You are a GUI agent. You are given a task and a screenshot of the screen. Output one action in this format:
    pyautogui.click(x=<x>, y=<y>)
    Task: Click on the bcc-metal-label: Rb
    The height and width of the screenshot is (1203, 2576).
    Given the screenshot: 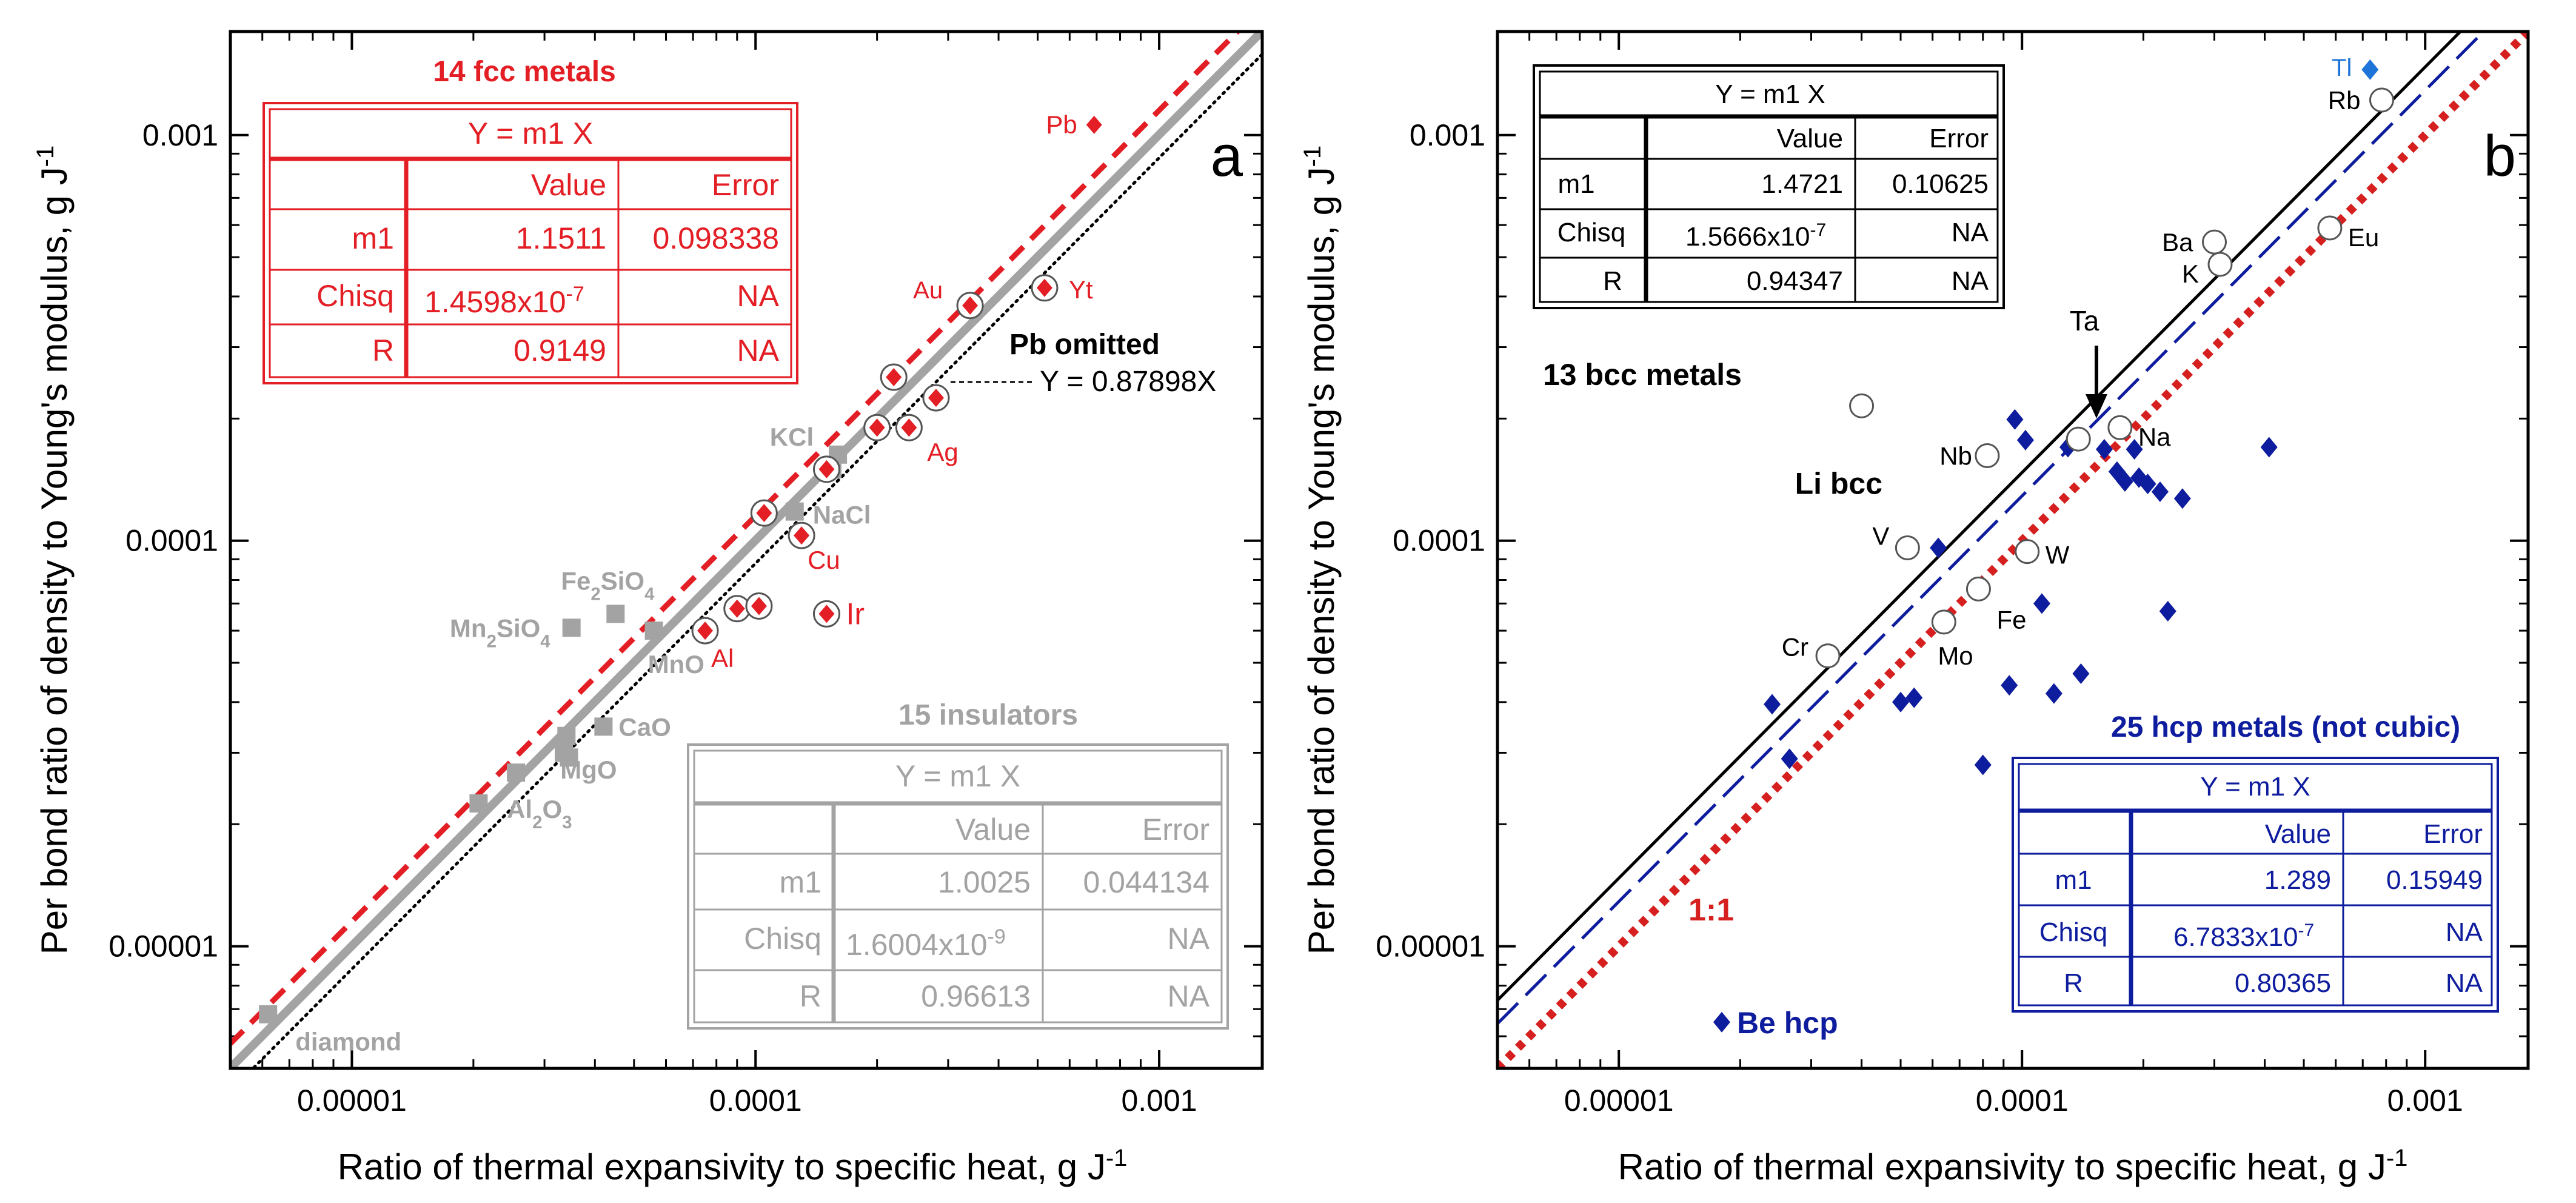 What is the action you would take?
    pyautogui.click(x=2344, y=100)
    